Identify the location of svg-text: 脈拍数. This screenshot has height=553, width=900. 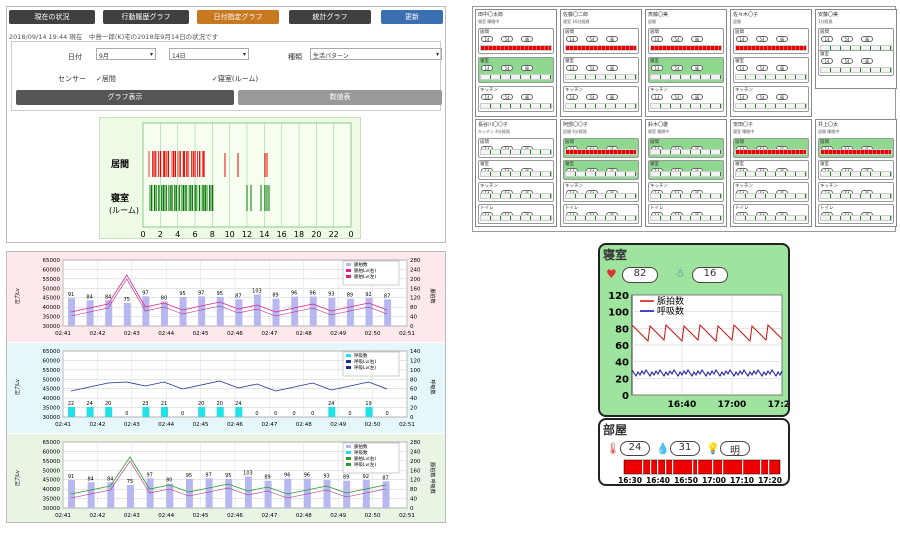
(361, 446).